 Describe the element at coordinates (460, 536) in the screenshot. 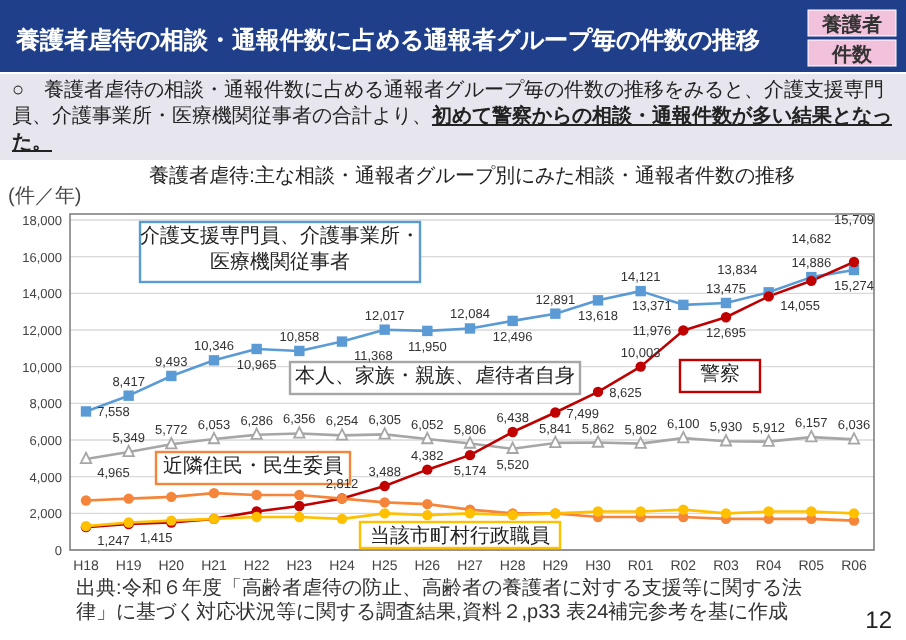

I see `series-label: 当該市町村行政職員` at that location.